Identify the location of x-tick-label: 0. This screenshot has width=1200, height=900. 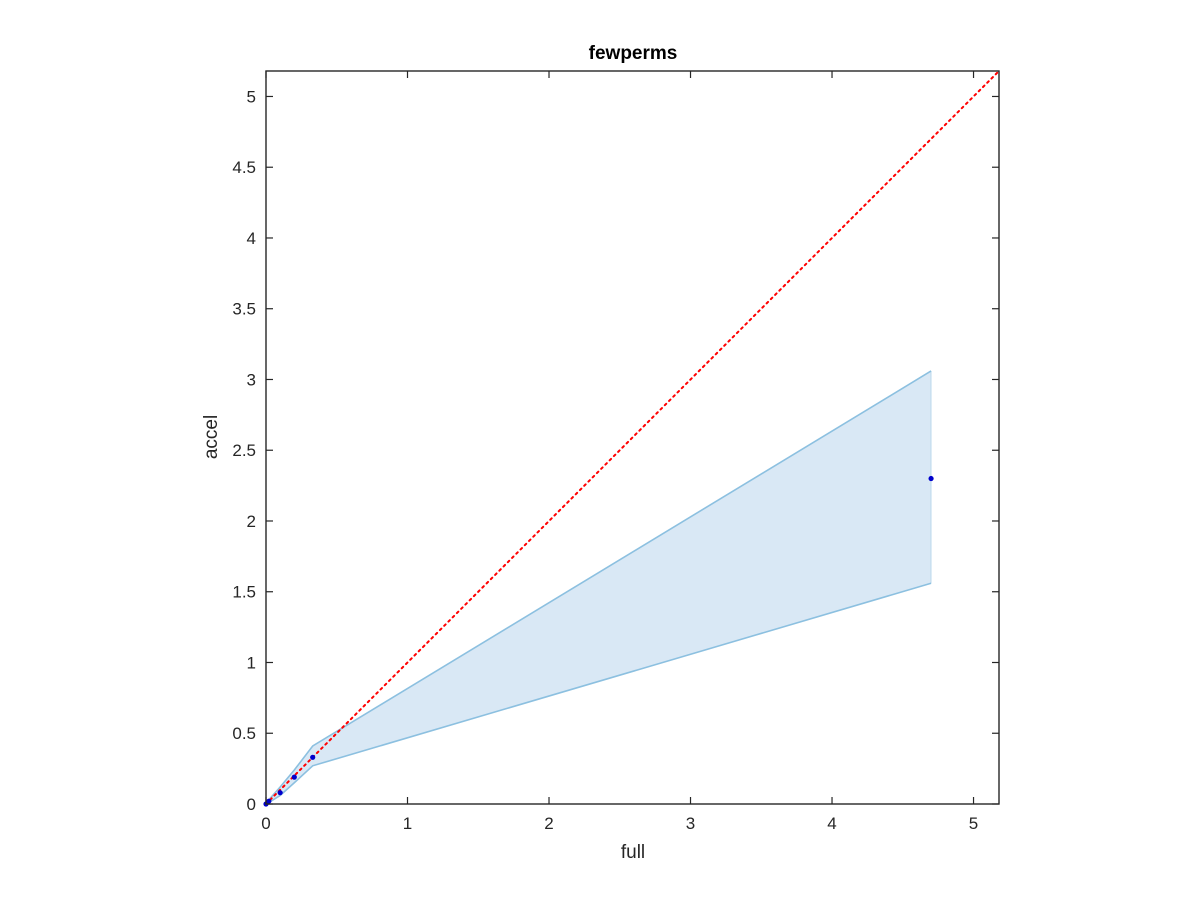
(265, 823).